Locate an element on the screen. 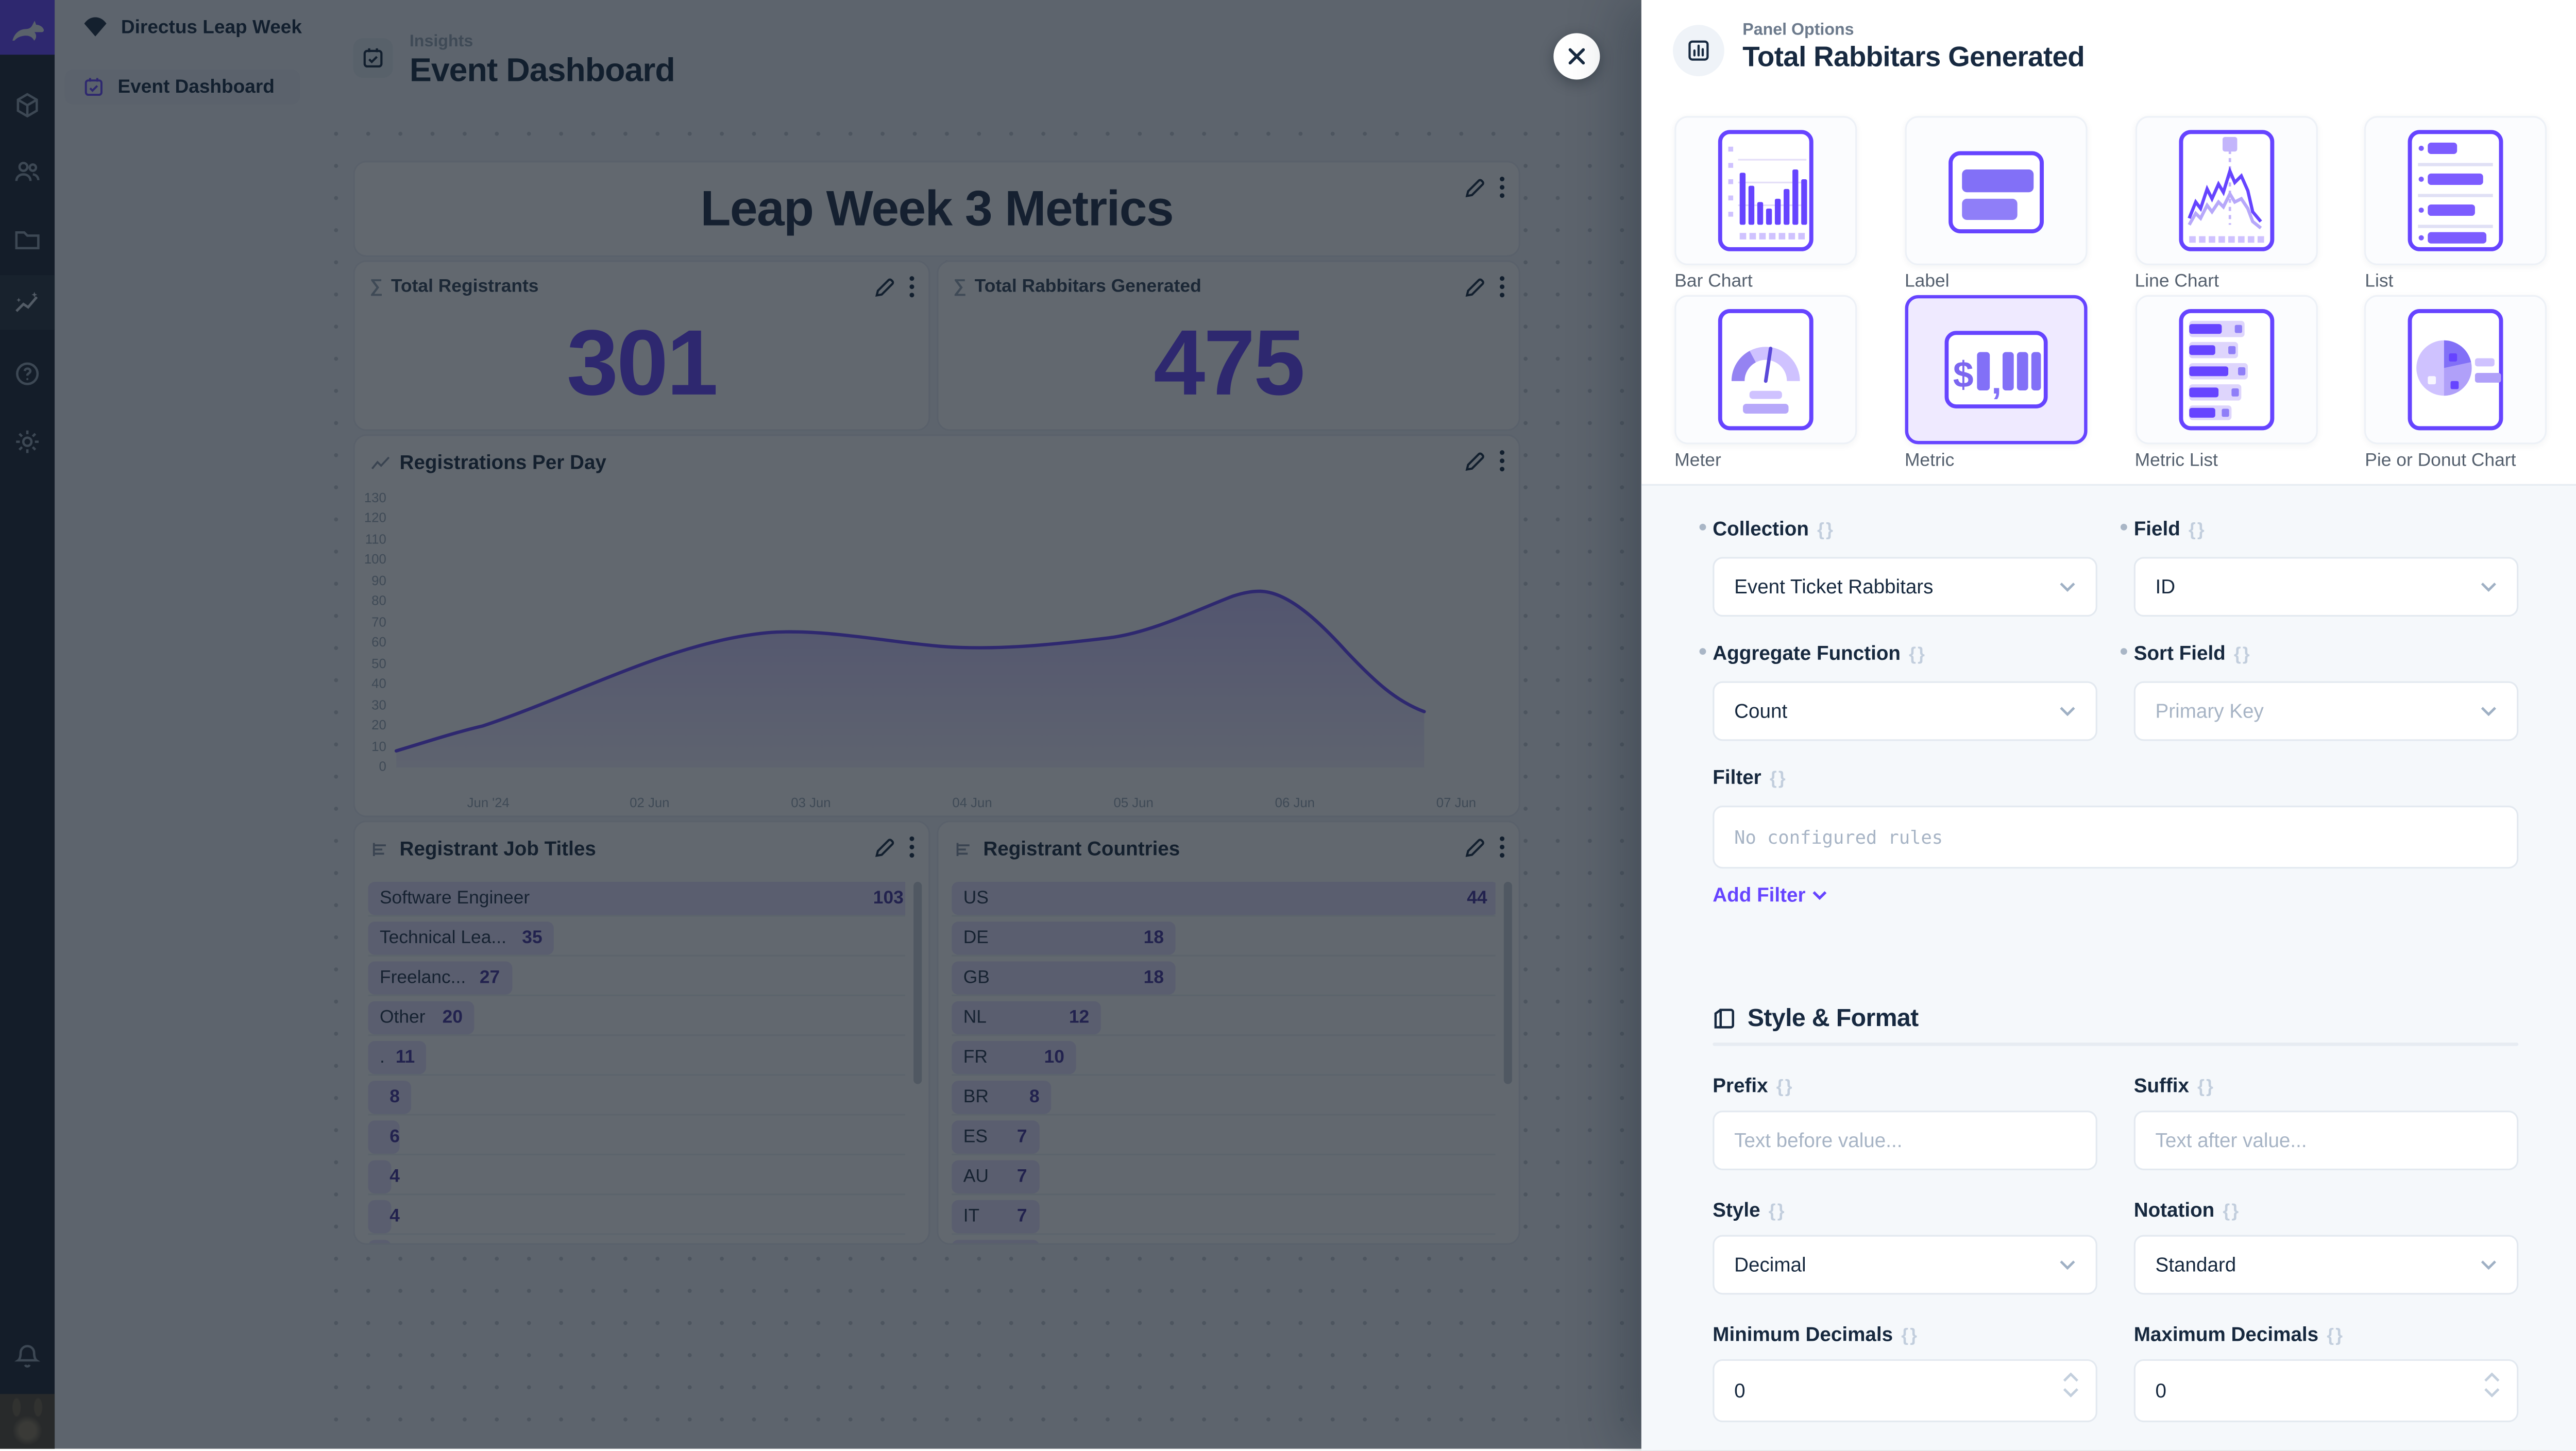  tile-label: List is located at coordinates (2379, 281).